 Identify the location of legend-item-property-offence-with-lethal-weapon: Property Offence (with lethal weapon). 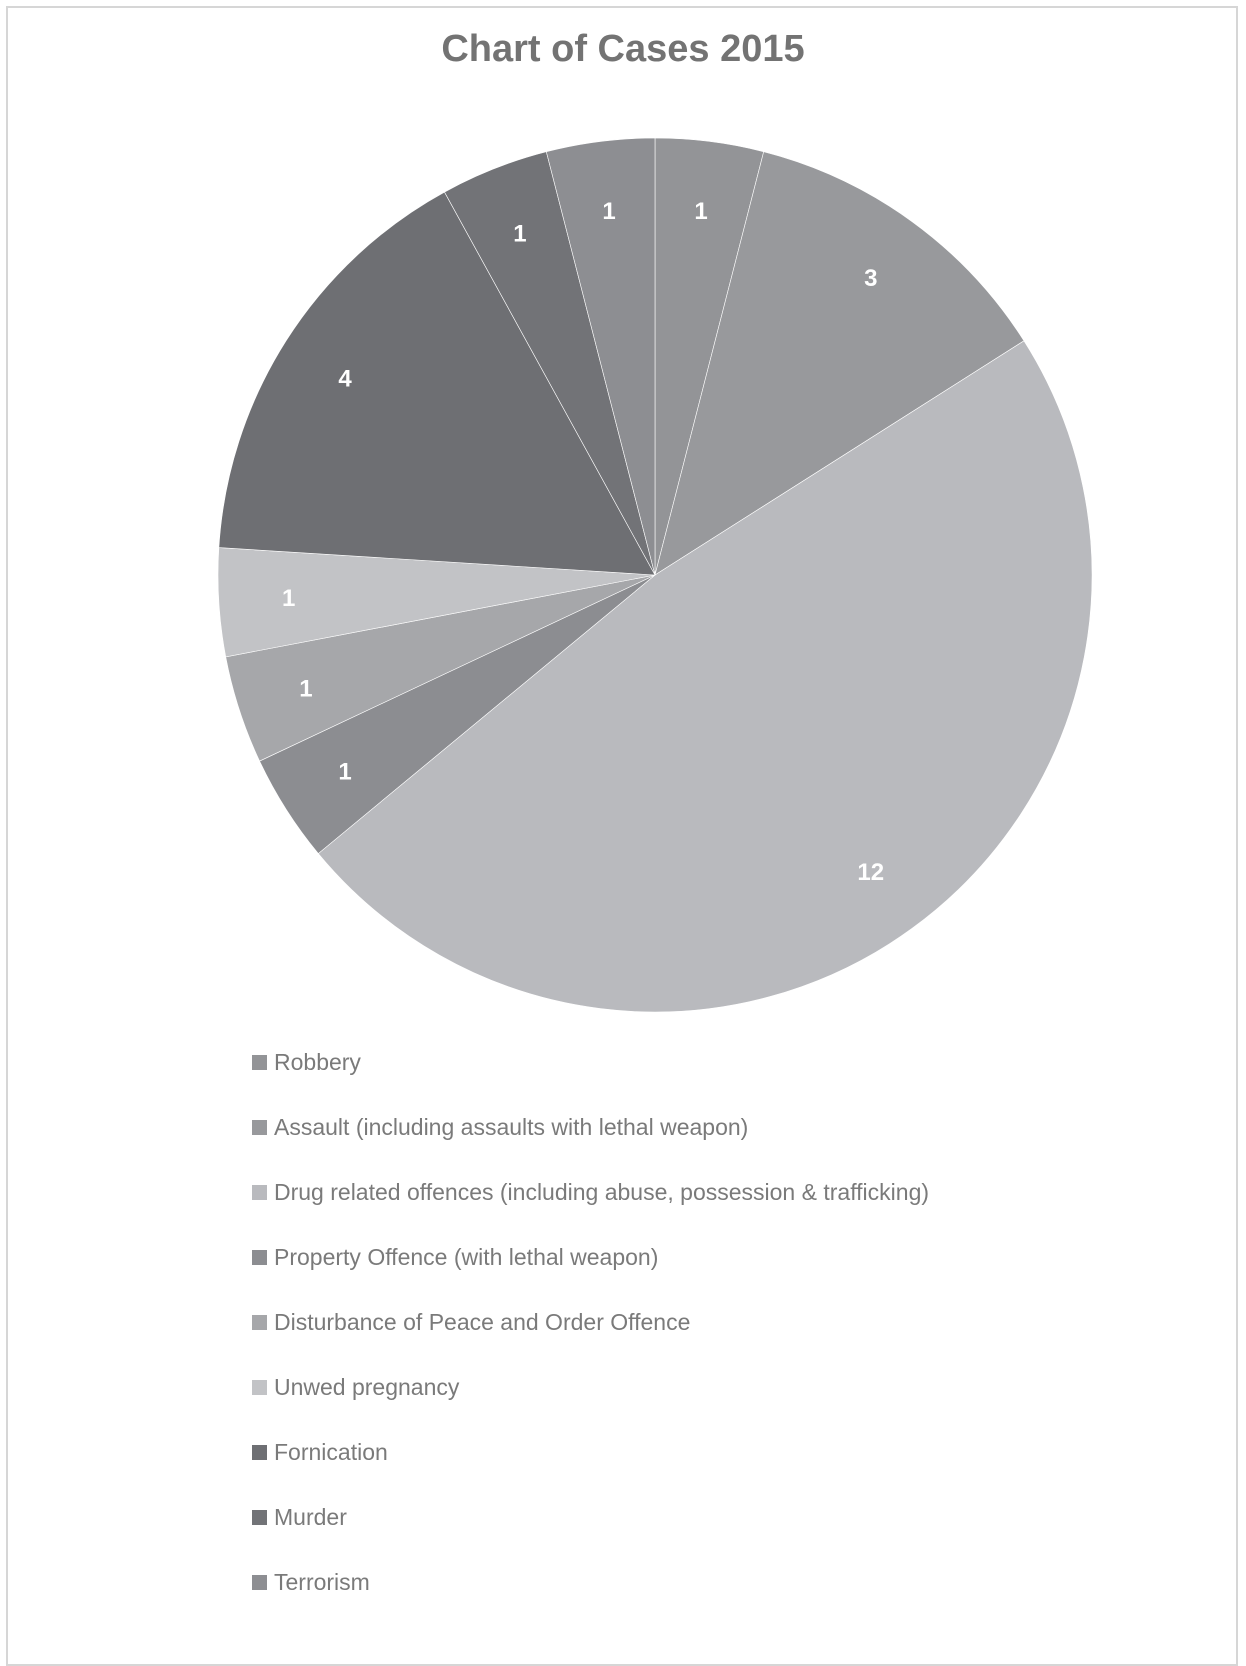
(590, 1257).